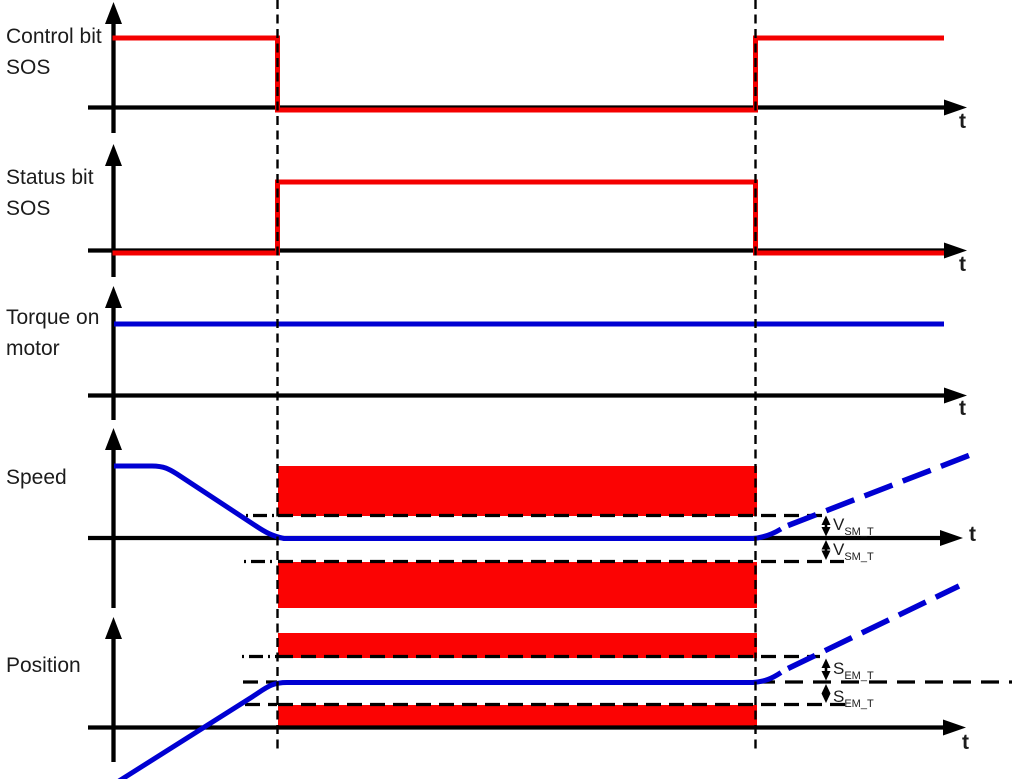  What do you see at coordinates (826, 693) in the screenshot?
I see `position-lower-tolerance-arrow` at bounding box center [826, 693].